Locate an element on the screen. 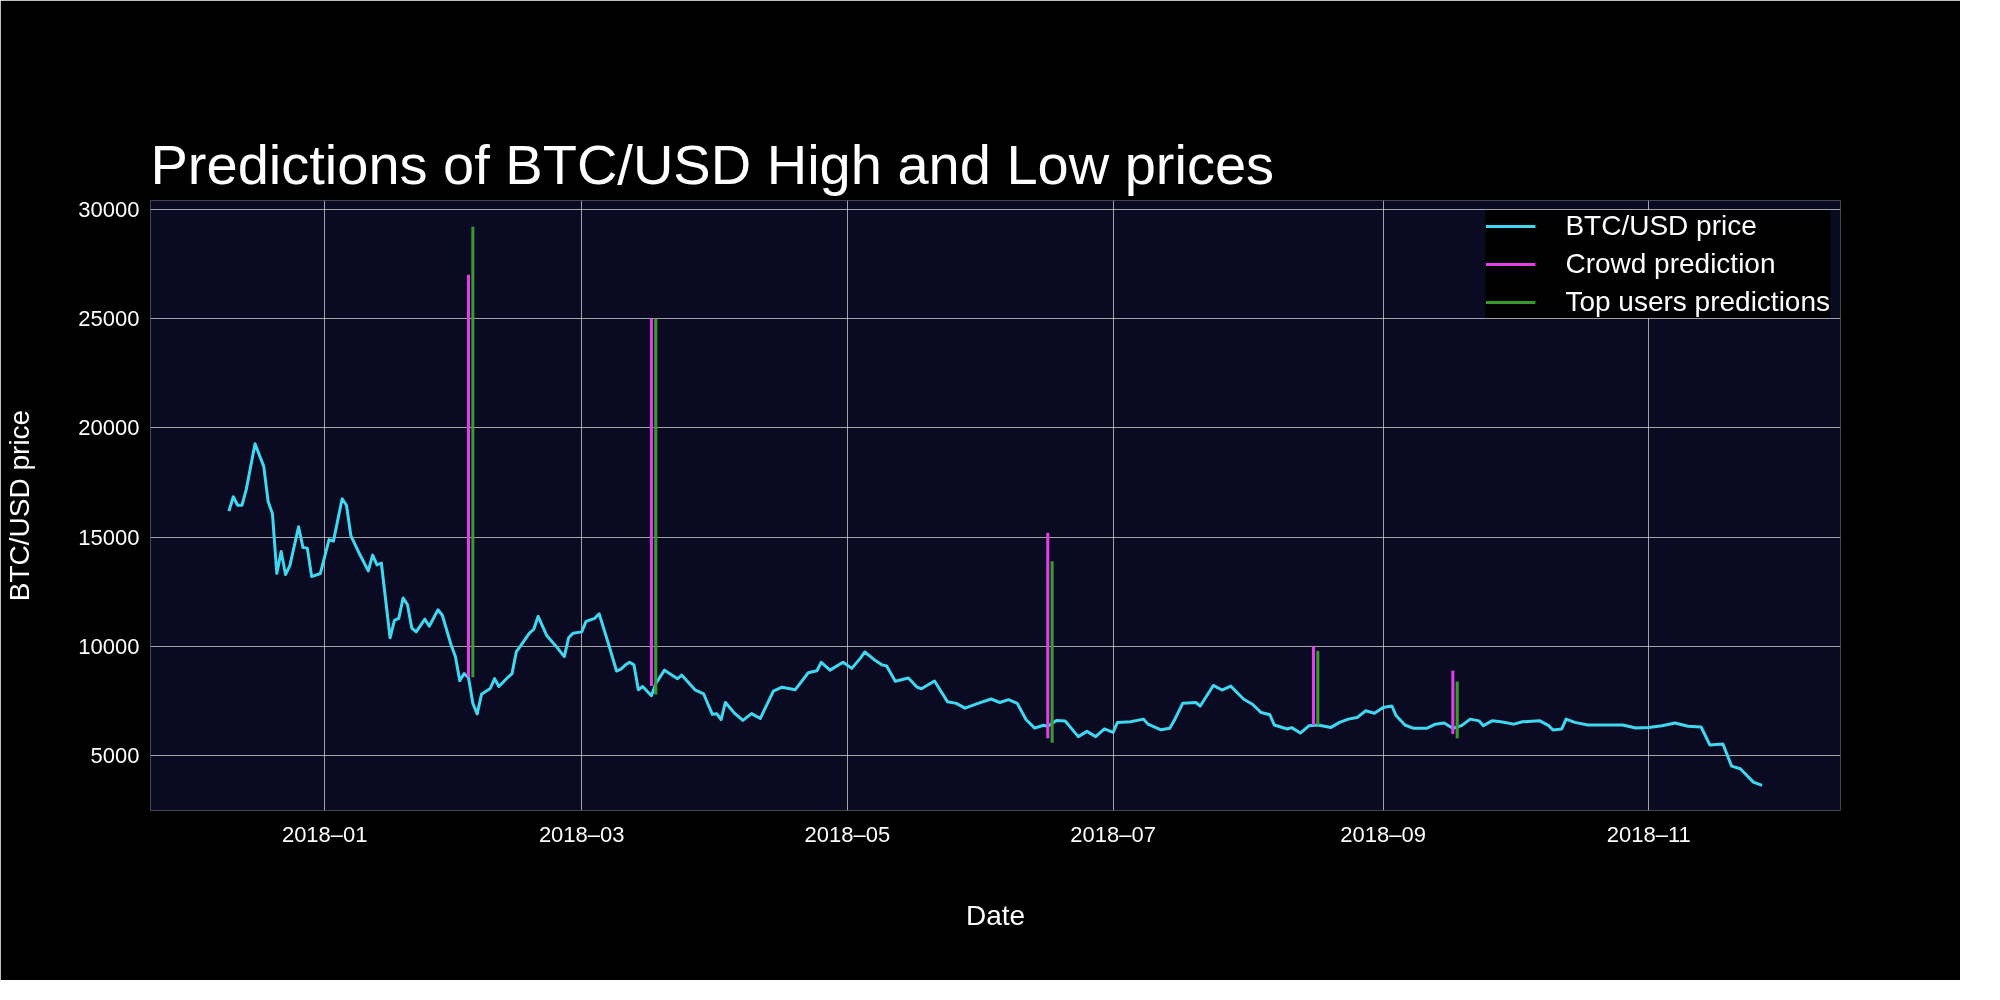  y-tick-label: 25000 is located at coordinates (109, 319).